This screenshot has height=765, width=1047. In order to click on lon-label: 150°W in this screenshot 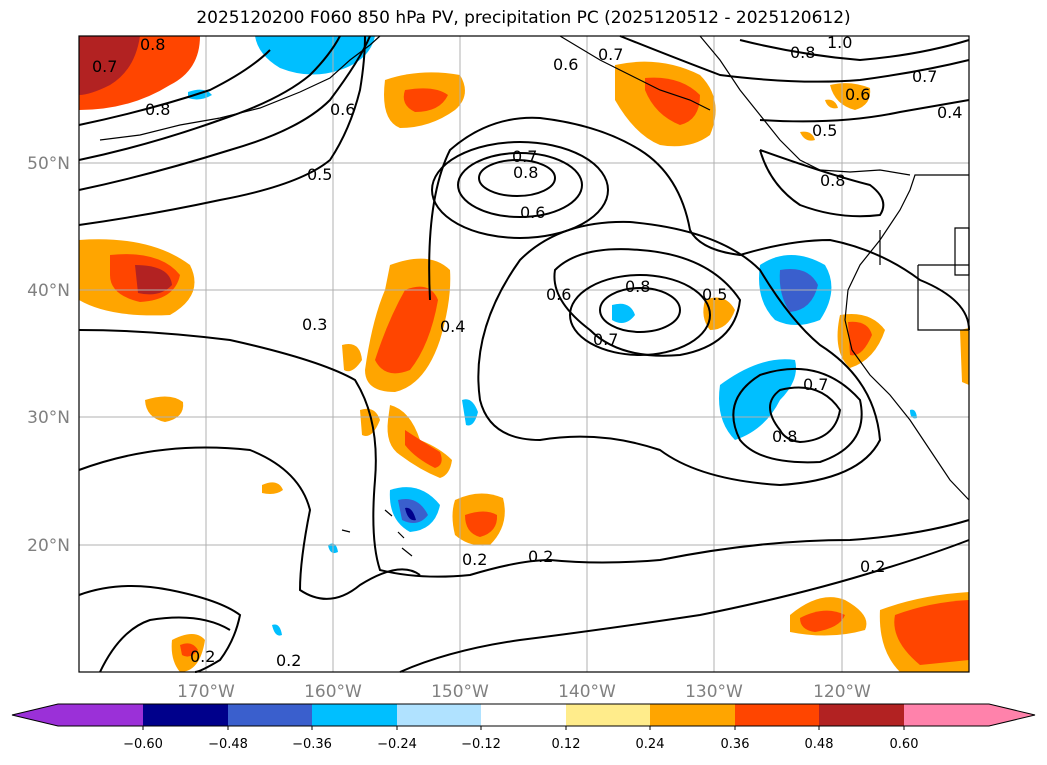, I will do `click(460, 692)`.